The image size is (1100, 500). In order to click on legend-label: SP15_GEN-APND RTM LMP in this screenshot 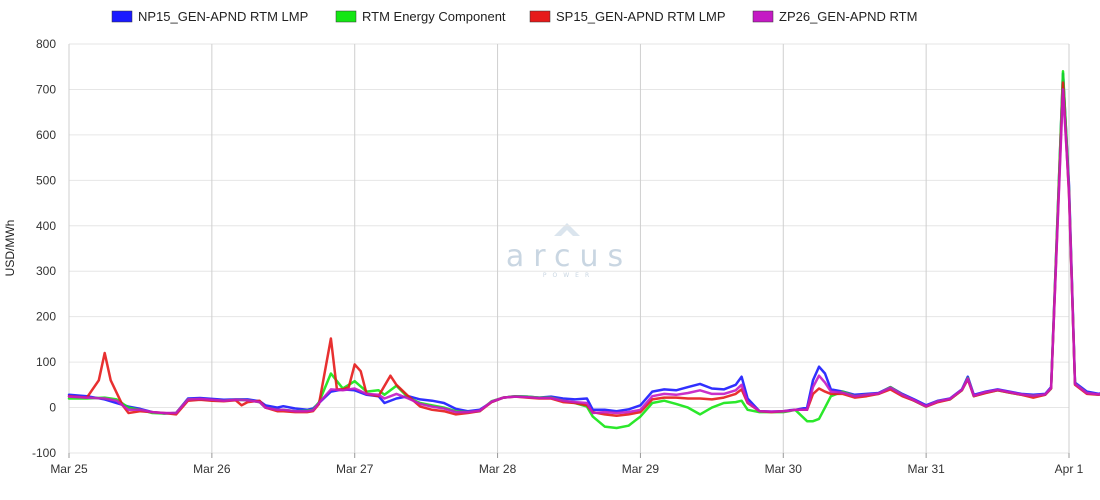, I will do `click(641, 16)`.